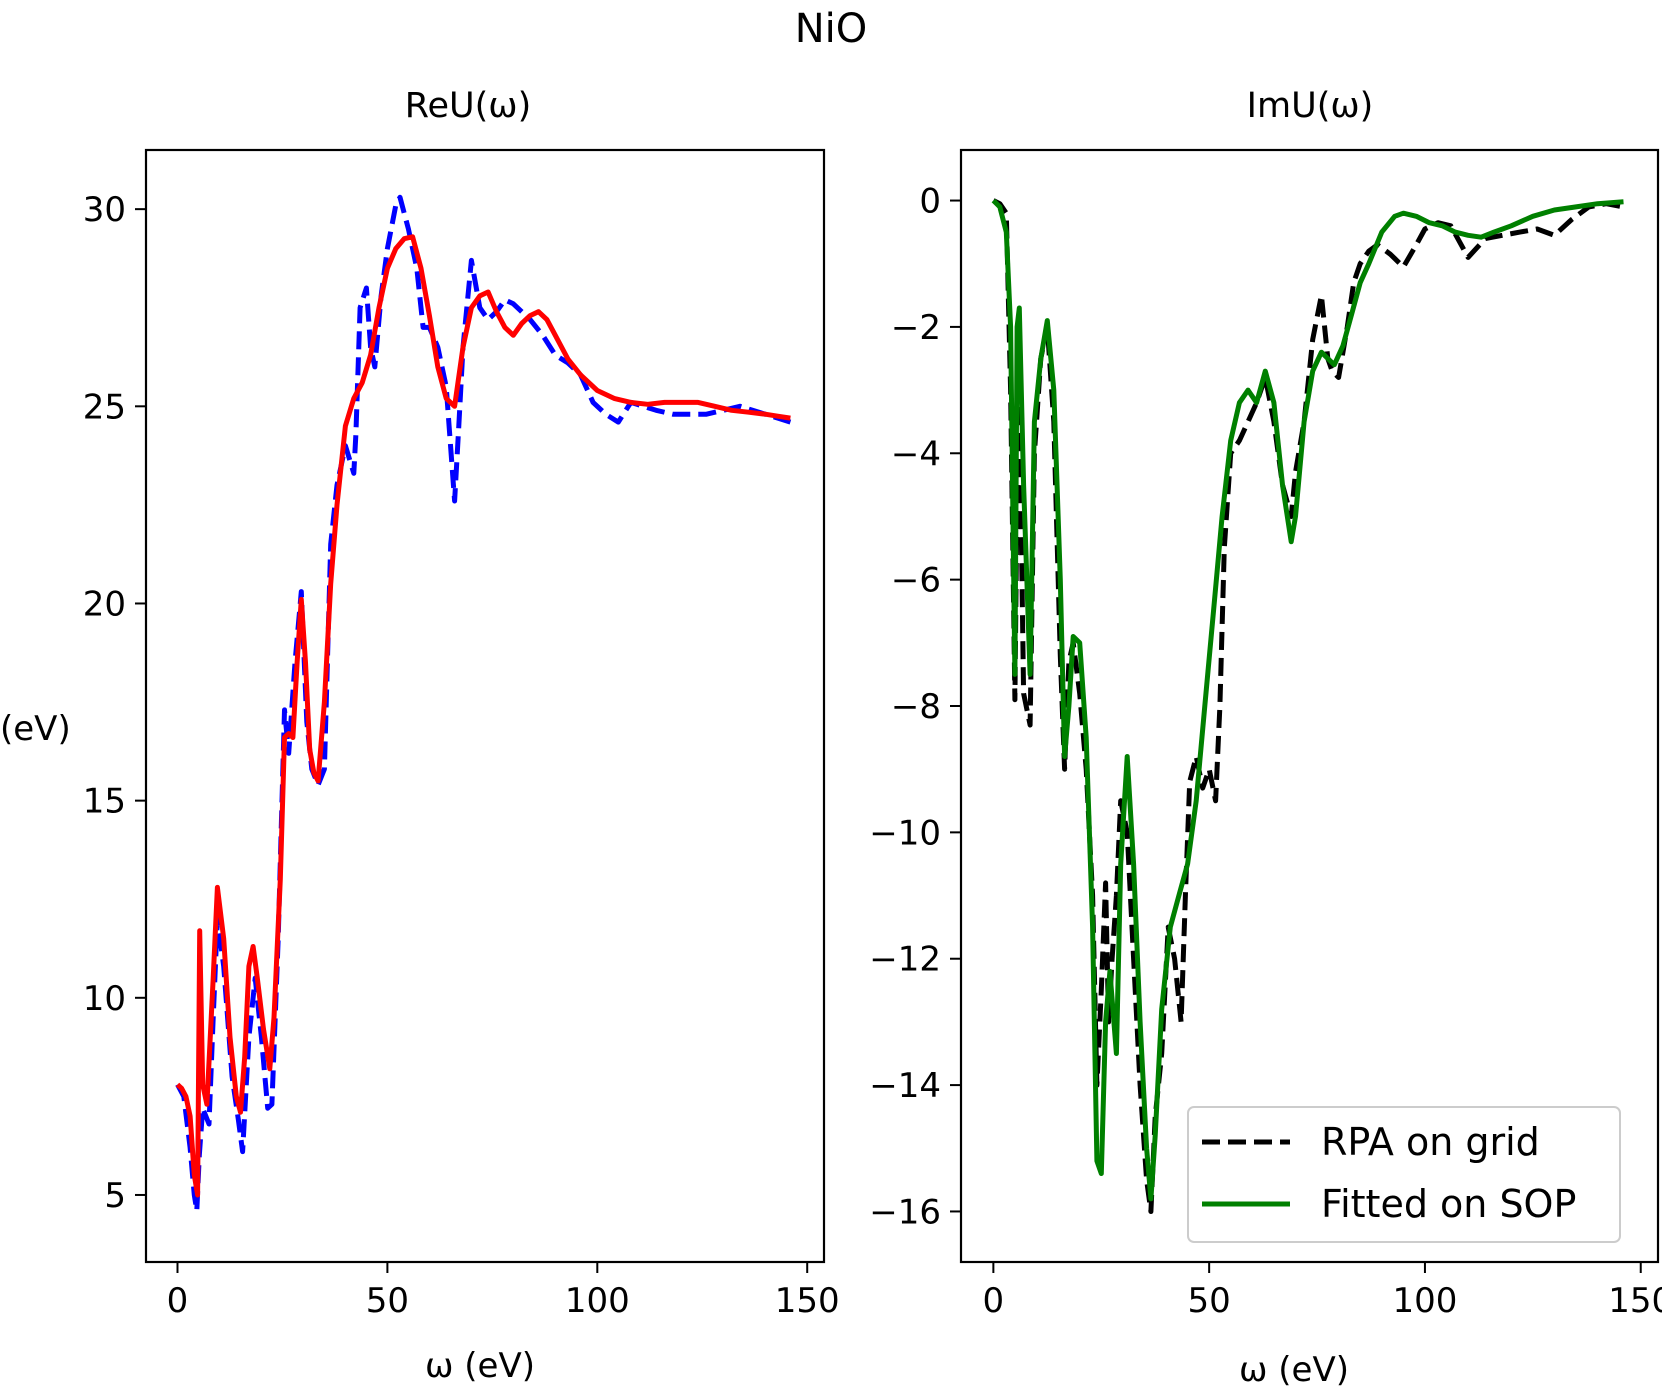  Describe the element at coordinates (104, 407) in the screenshot. I see `y-tick-label-0-4: 25` at that location.